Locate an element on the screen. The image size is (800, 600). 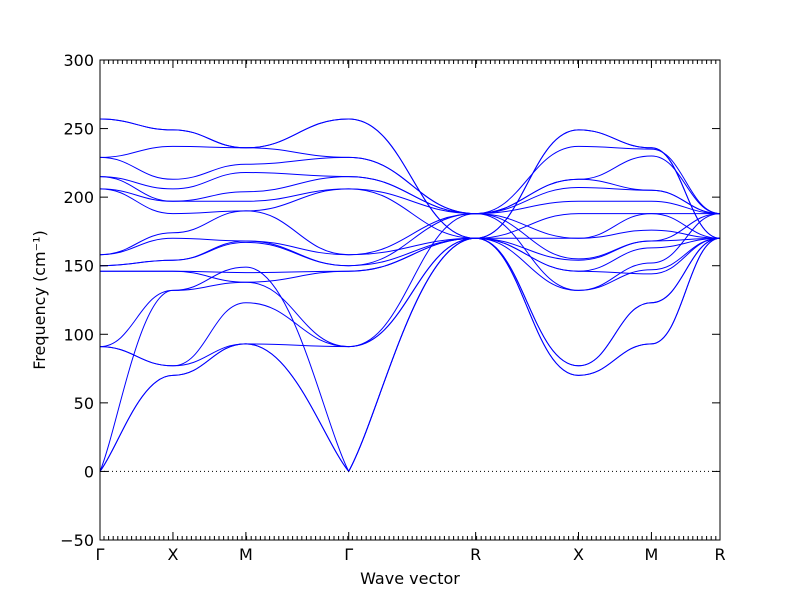
y-tick-label: 200 is located at coordinates (78, 197).